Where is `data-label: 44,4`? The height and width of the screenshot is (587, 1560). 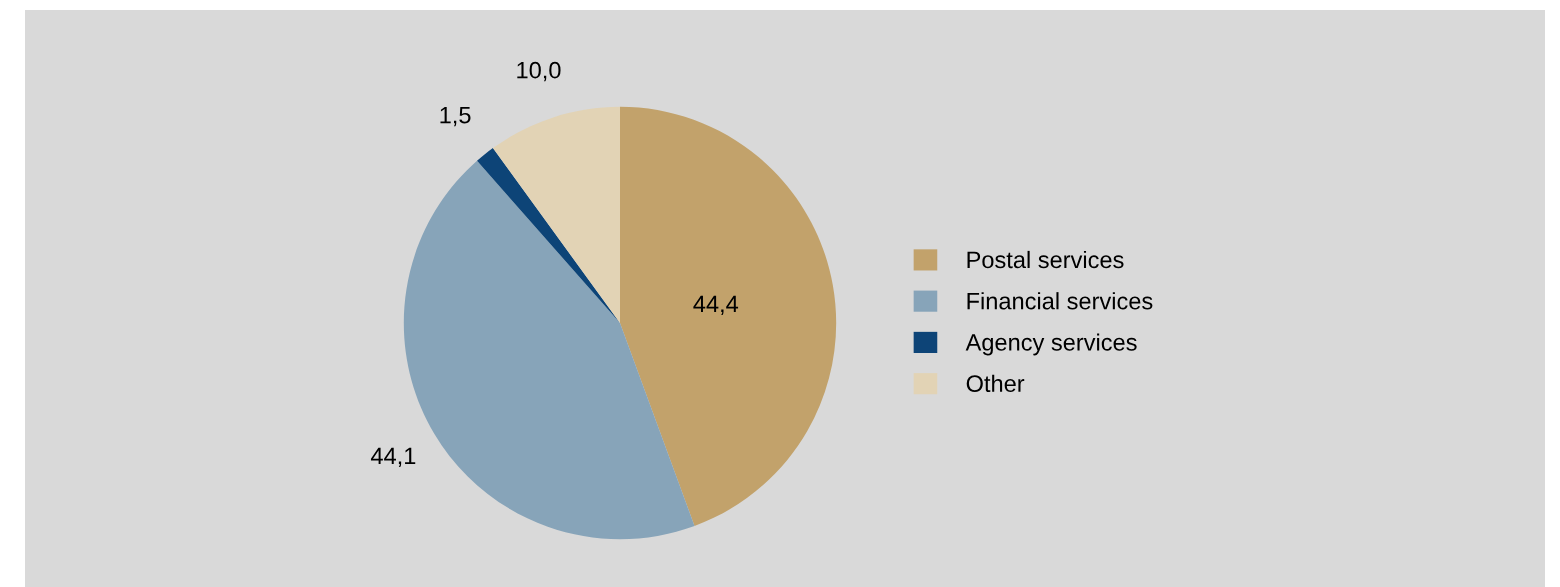
data-label: 44,4 is located at coordinates (716, 305).